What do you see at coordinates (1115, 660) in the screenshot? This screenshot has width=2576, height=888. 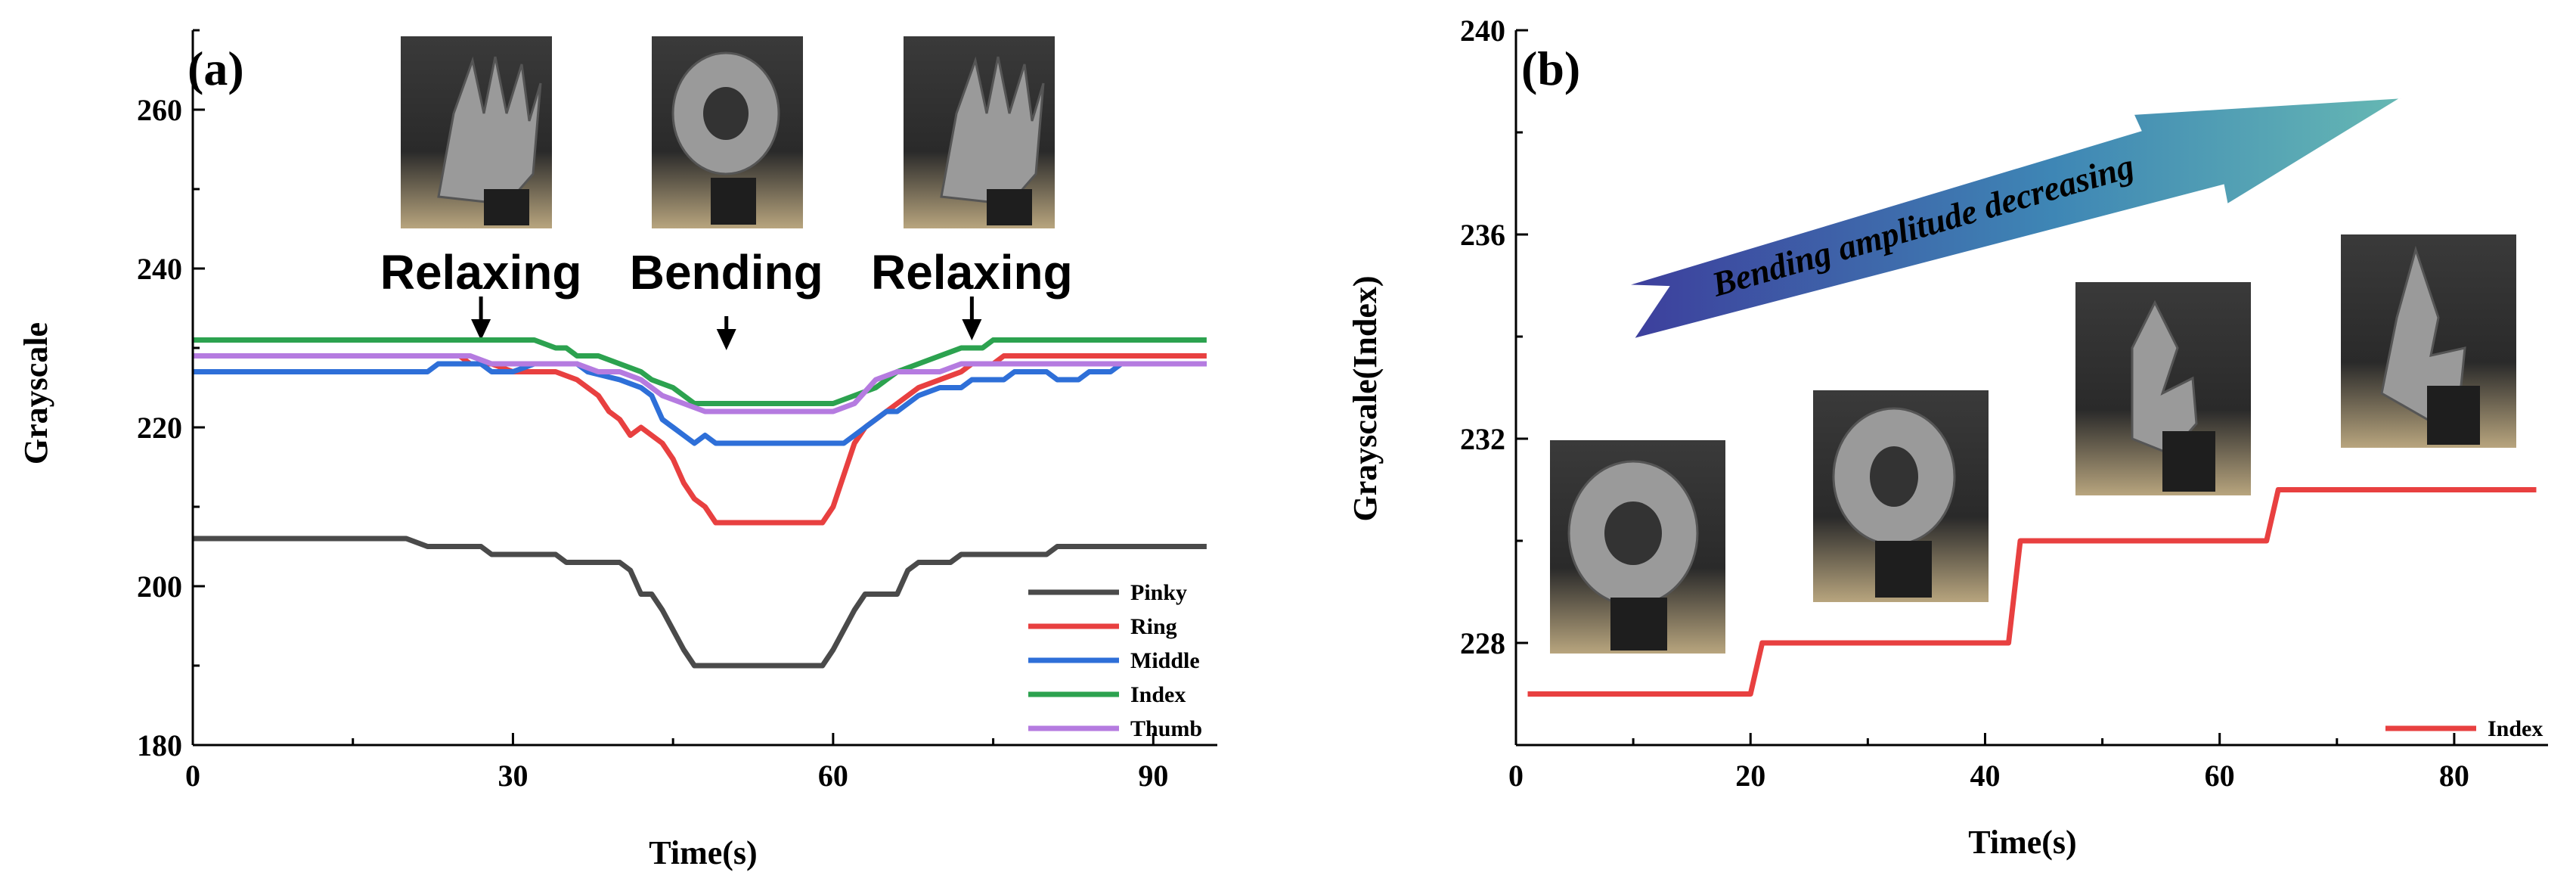 I see `panel-a-legend: Pinky Ring Middle Index Thumb` at bounding box center [1115, 660].